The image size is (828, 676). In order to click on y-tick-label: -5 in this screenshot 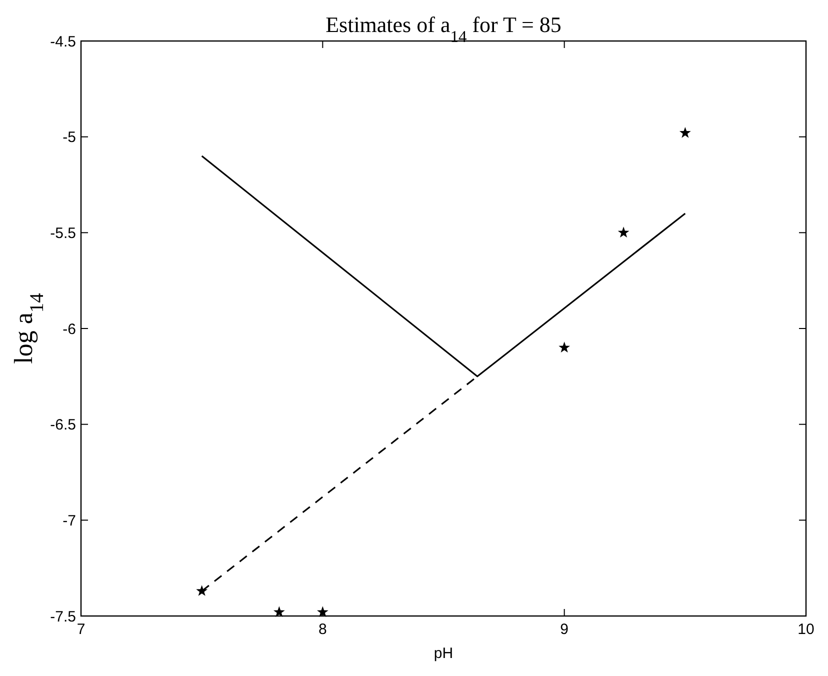, I will do `click(69, 137)`.